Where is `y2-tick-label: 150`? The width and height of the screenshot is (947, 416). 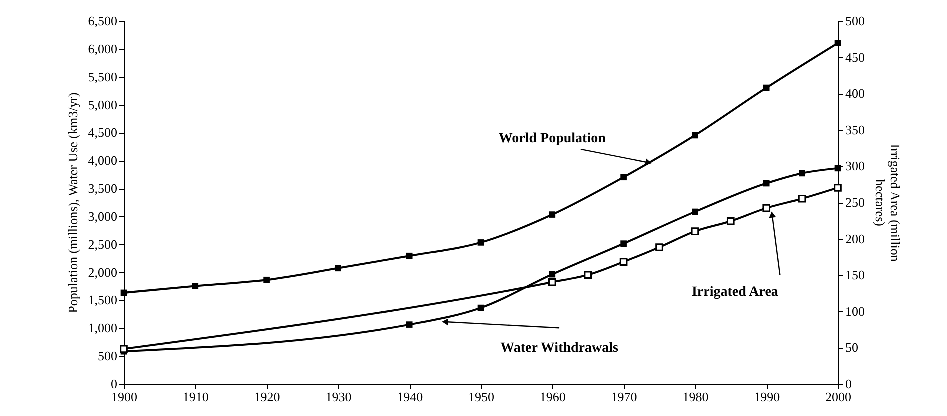
y2-tick-label: 150 is located at coordinates (855, 275).